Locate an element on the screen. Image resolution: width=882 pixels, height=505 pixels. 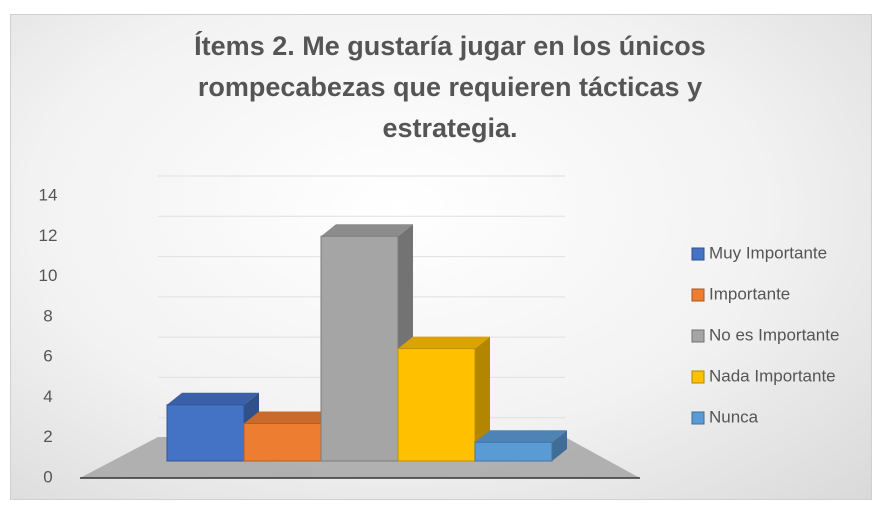
legend-label: Nada Importante is located at coordinates (772, 375).